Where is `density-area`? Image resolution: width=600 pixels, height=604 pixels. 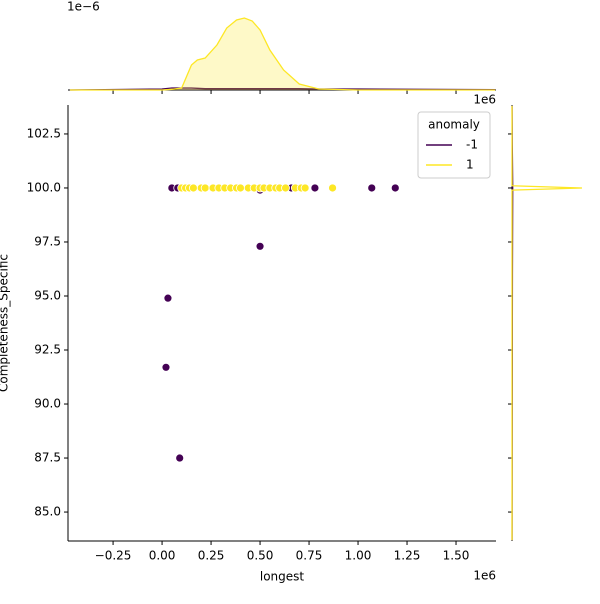
density-area is located at coordinates (282, 54).